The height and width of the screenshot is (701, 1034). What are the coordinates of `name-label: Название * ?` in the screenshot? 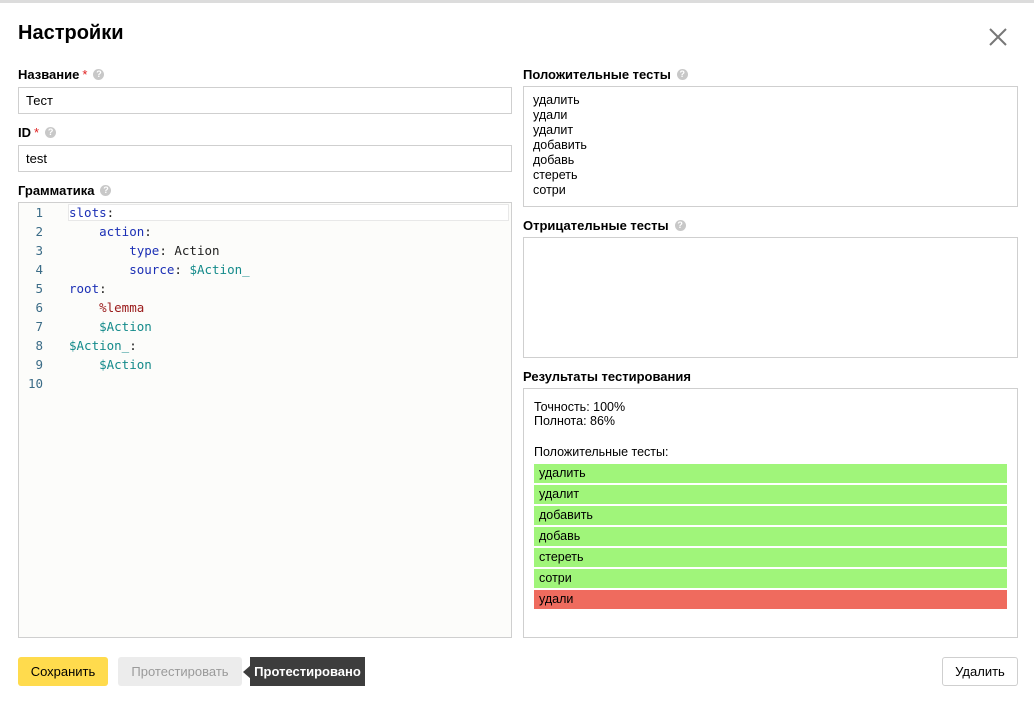 It's located at (61, 74).